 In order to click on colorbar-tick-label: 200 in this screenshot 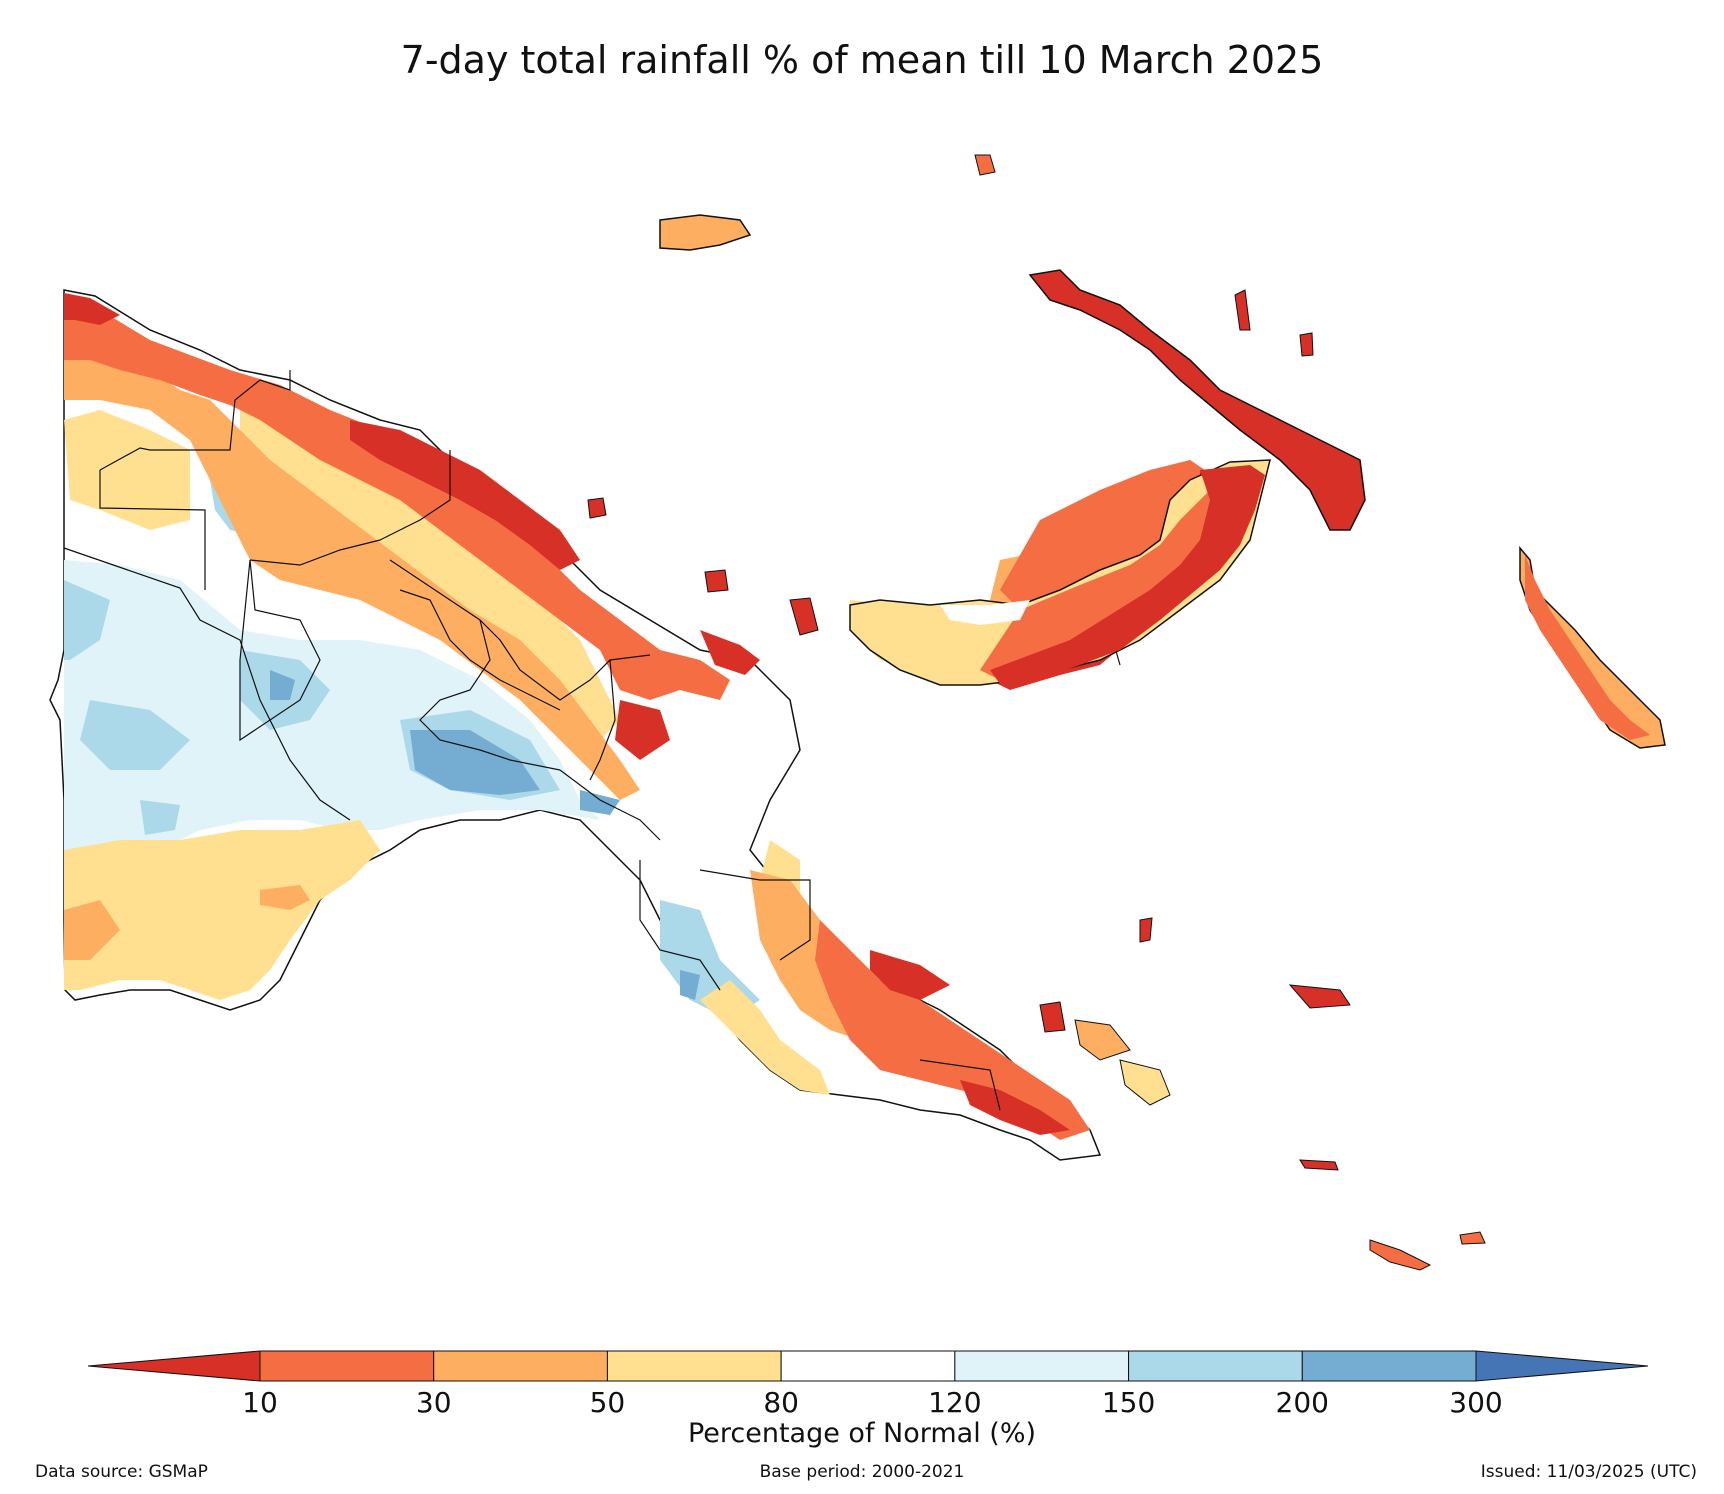, I will do `click(1302, 1402)`.